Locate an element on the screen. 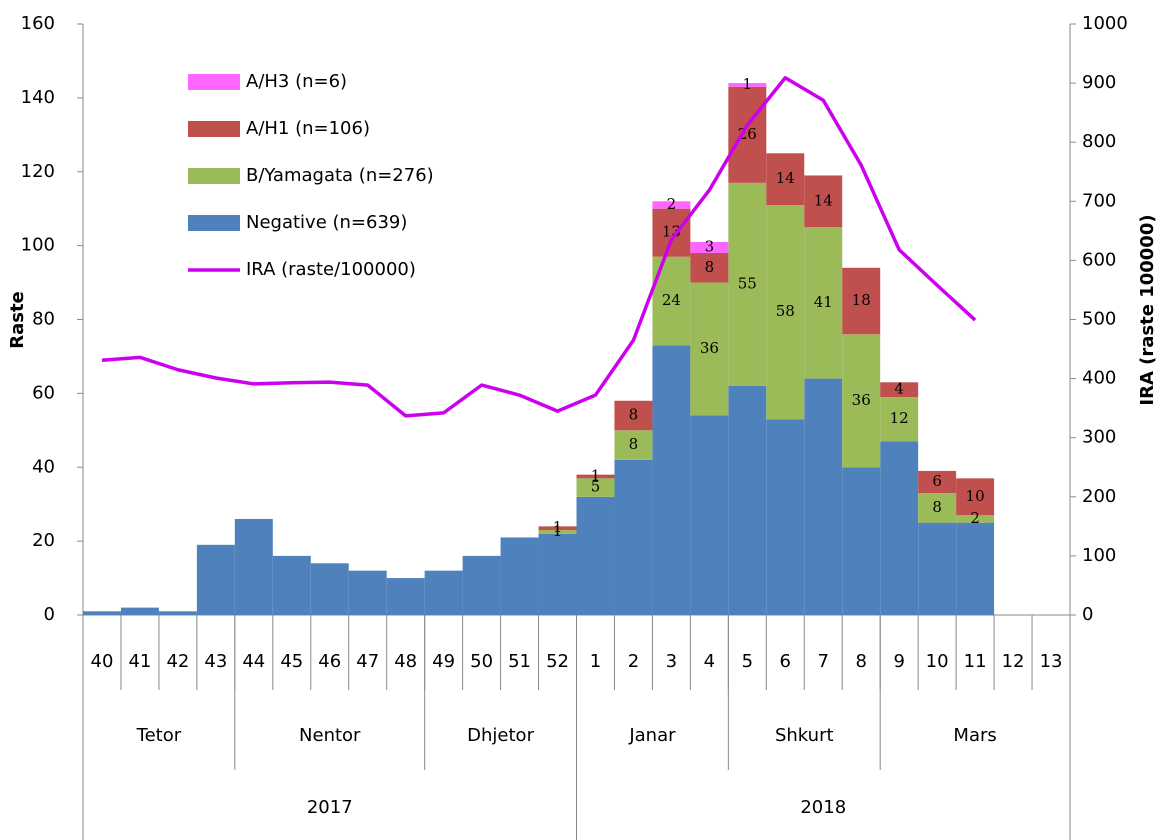 The width and height of the screenshot is (1161, 840). x-tick-label: 40 is located at coordinates (102, 661).